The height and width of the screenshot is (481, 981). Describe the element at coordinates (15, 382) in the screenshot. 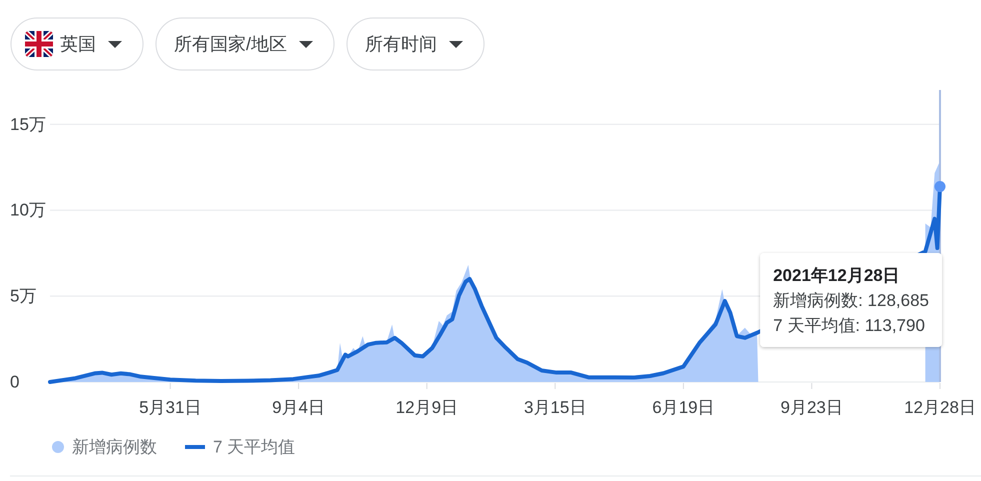

I see `y-tick-label: 0` at that location.